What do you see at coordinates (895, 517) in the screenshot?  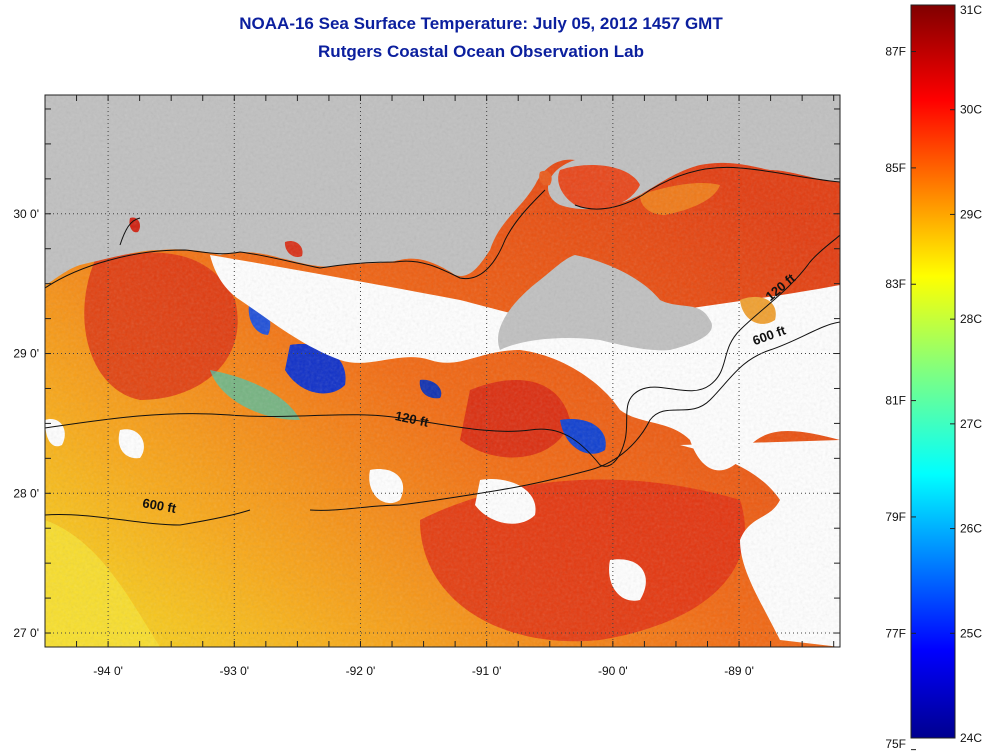 I see `colorbar-f-label: 79F` at bounding box center [895, 517].